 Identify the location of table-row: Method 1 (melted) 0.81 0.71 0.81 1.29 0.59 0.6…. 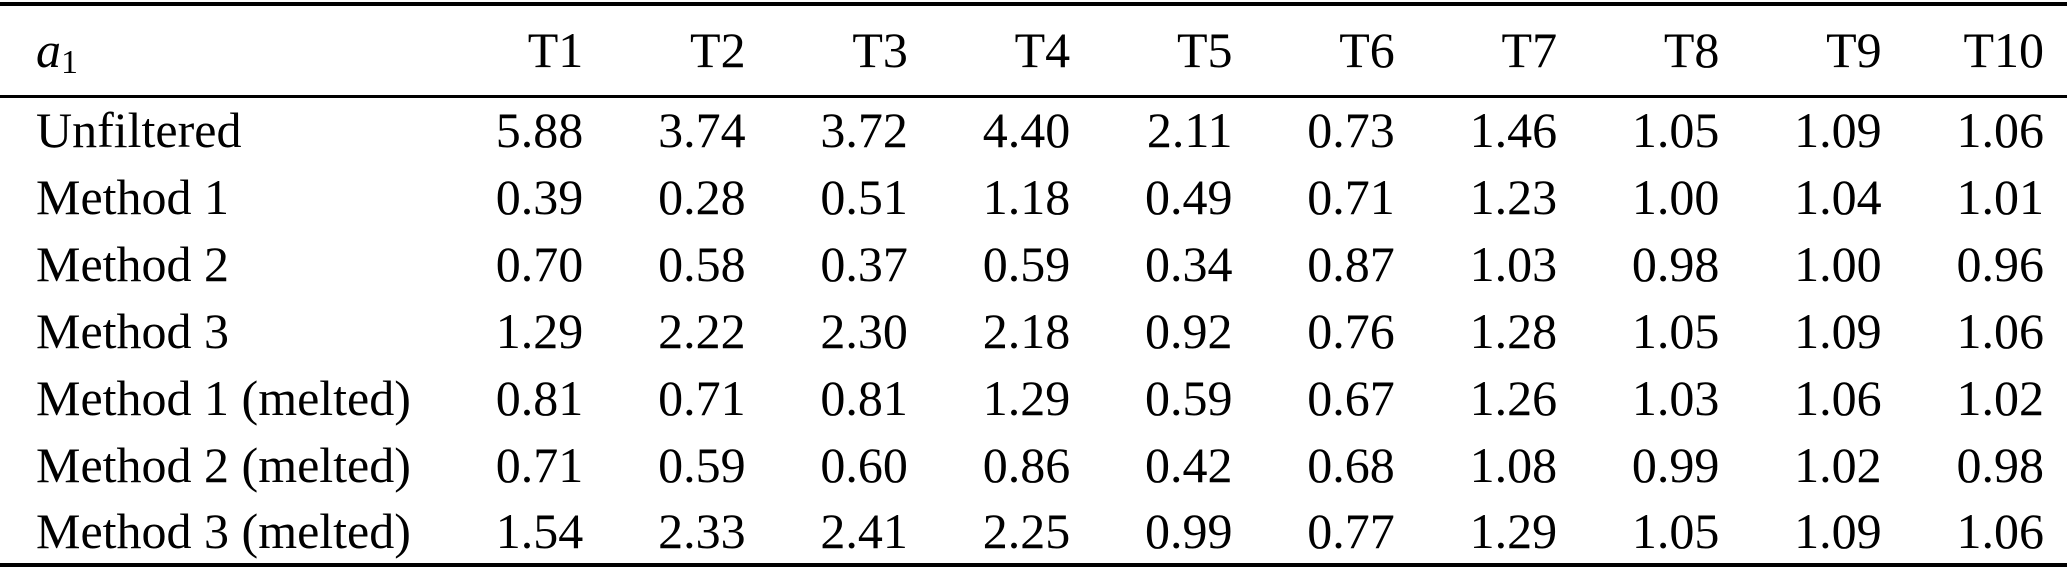
(1033, 397).